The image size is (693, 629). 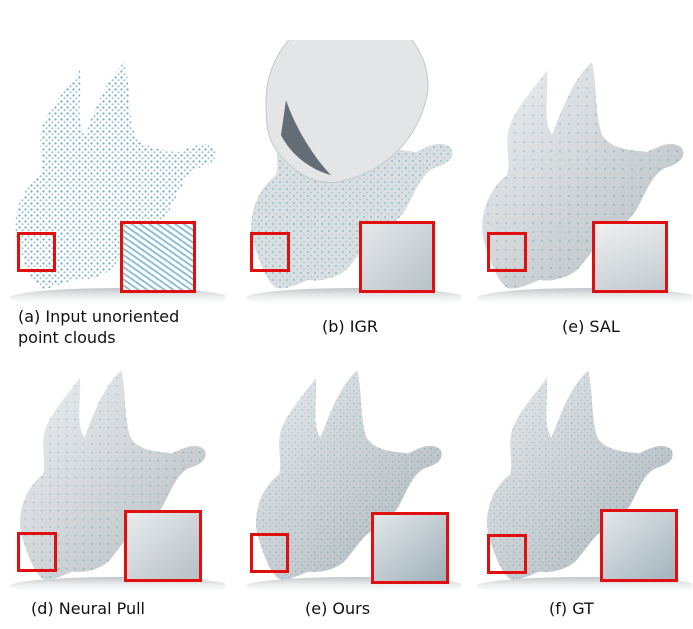 What do you see at coordinates (571, 608) in the screenshot?
I see `caption-gt: (f) GT` at bounding box center [571, 608].